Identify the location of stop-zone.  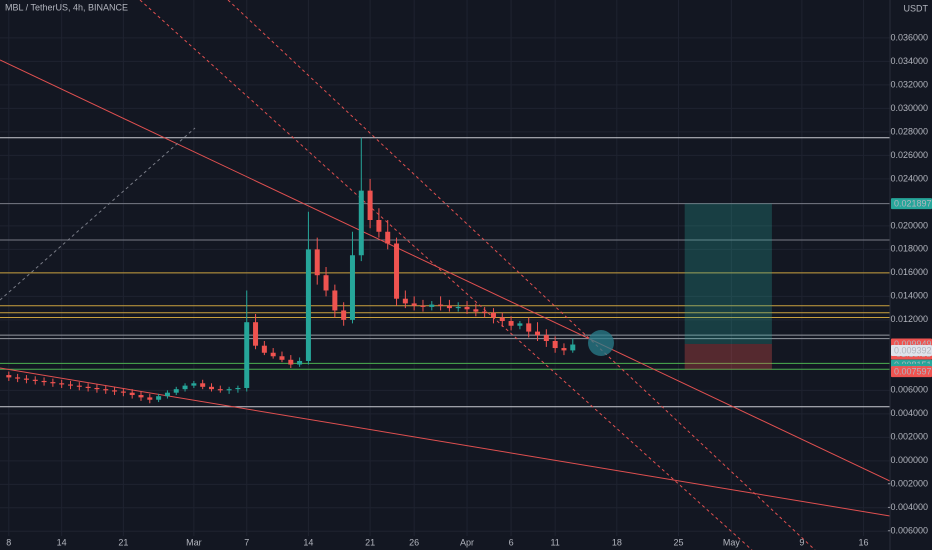
(728, 356).